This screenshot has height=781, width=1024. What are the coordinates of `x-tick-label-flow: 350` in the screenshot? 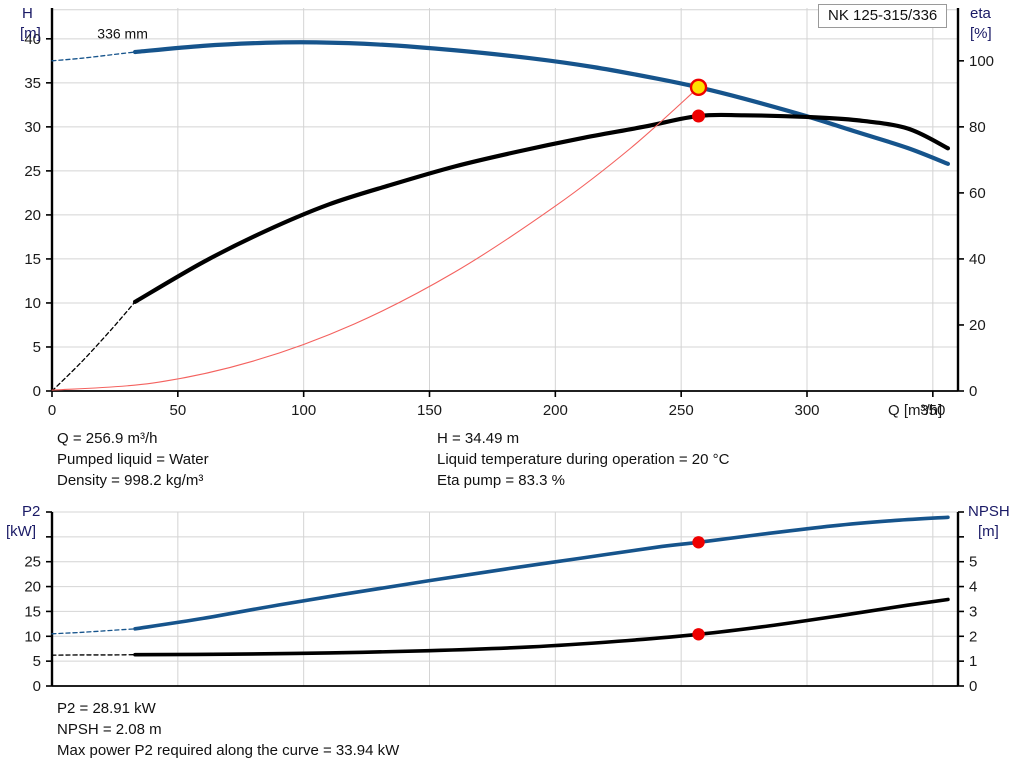 It's located at (932, 410).